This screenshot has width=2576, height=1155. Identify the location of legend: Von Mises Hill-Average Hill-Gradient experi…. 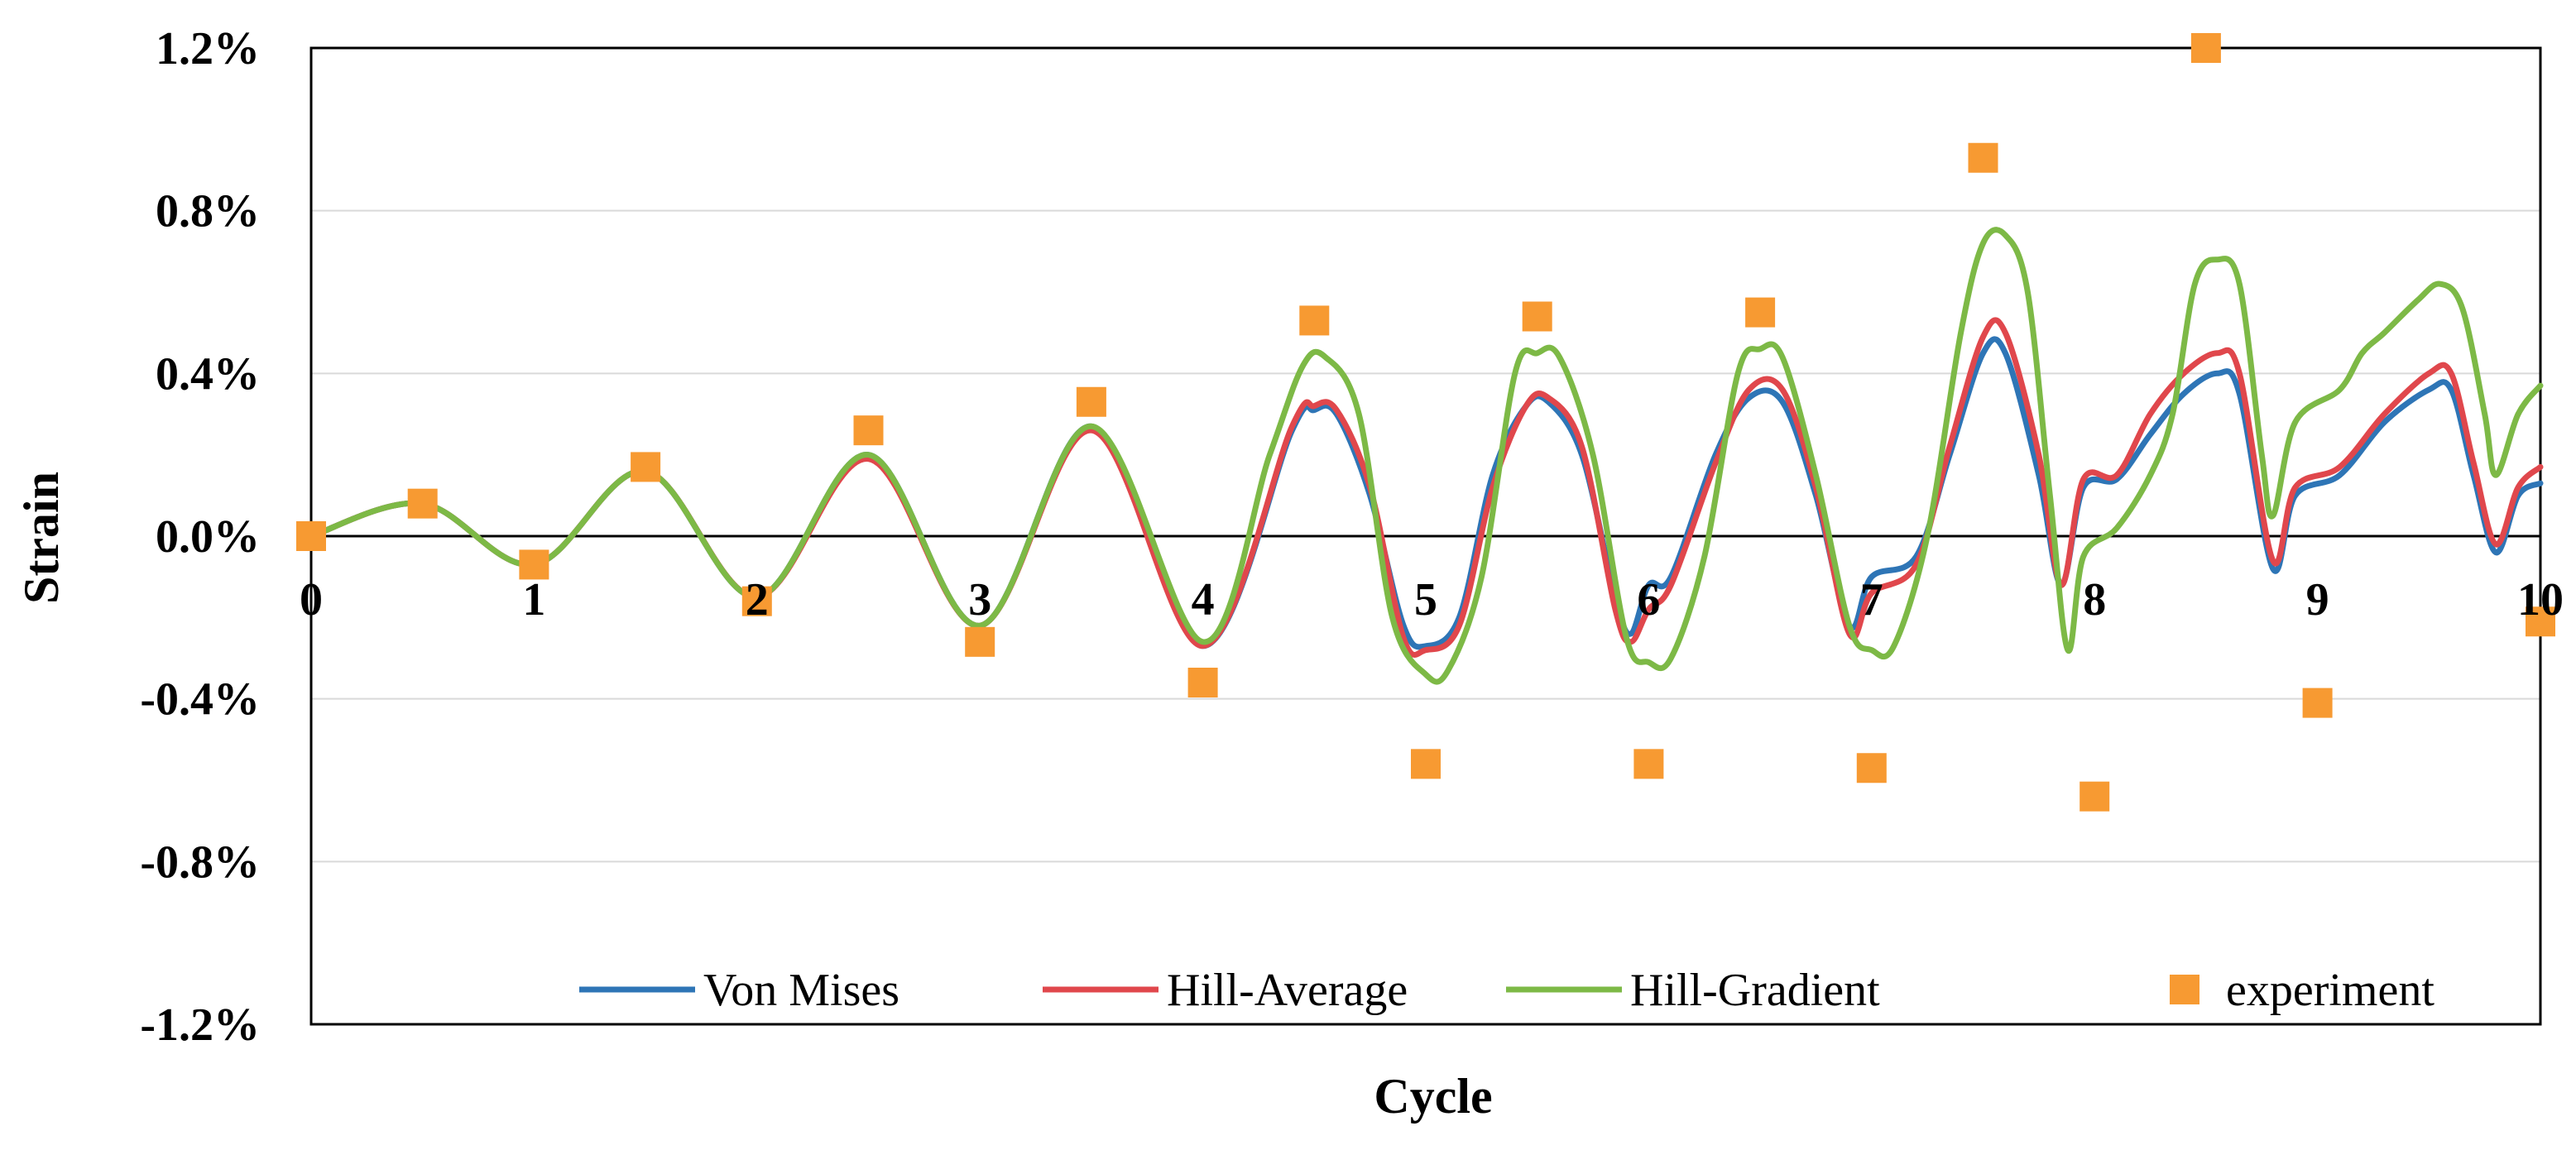
(1507, 990).